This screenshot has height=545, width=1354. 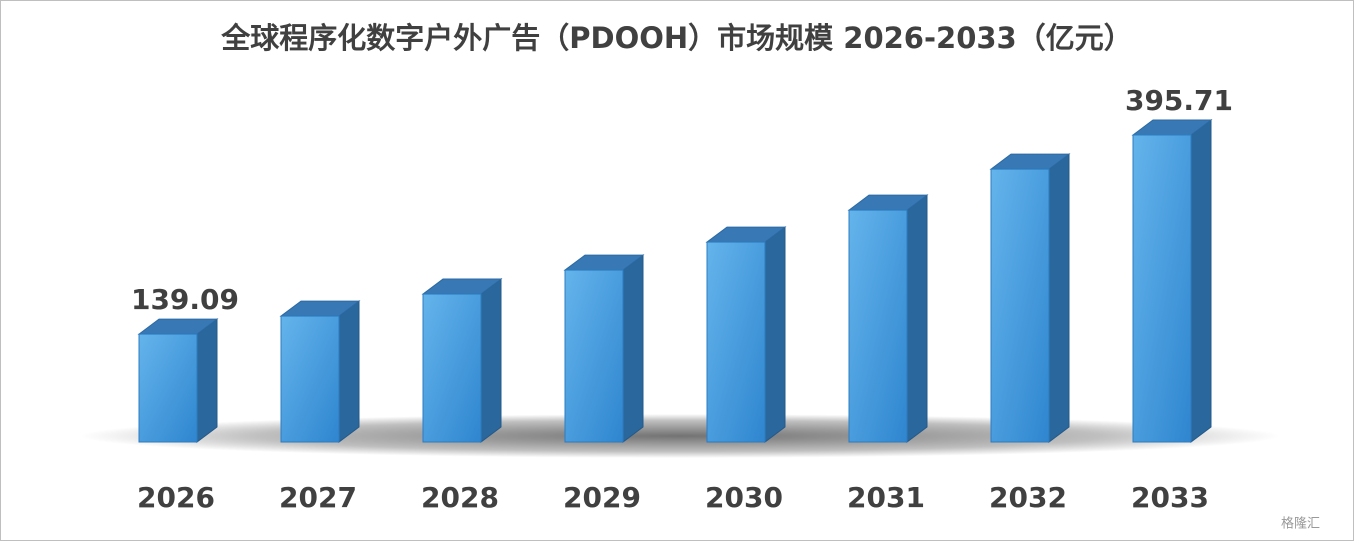 I want to click on x-tick-label: 2029, so click(x=602, y=497).